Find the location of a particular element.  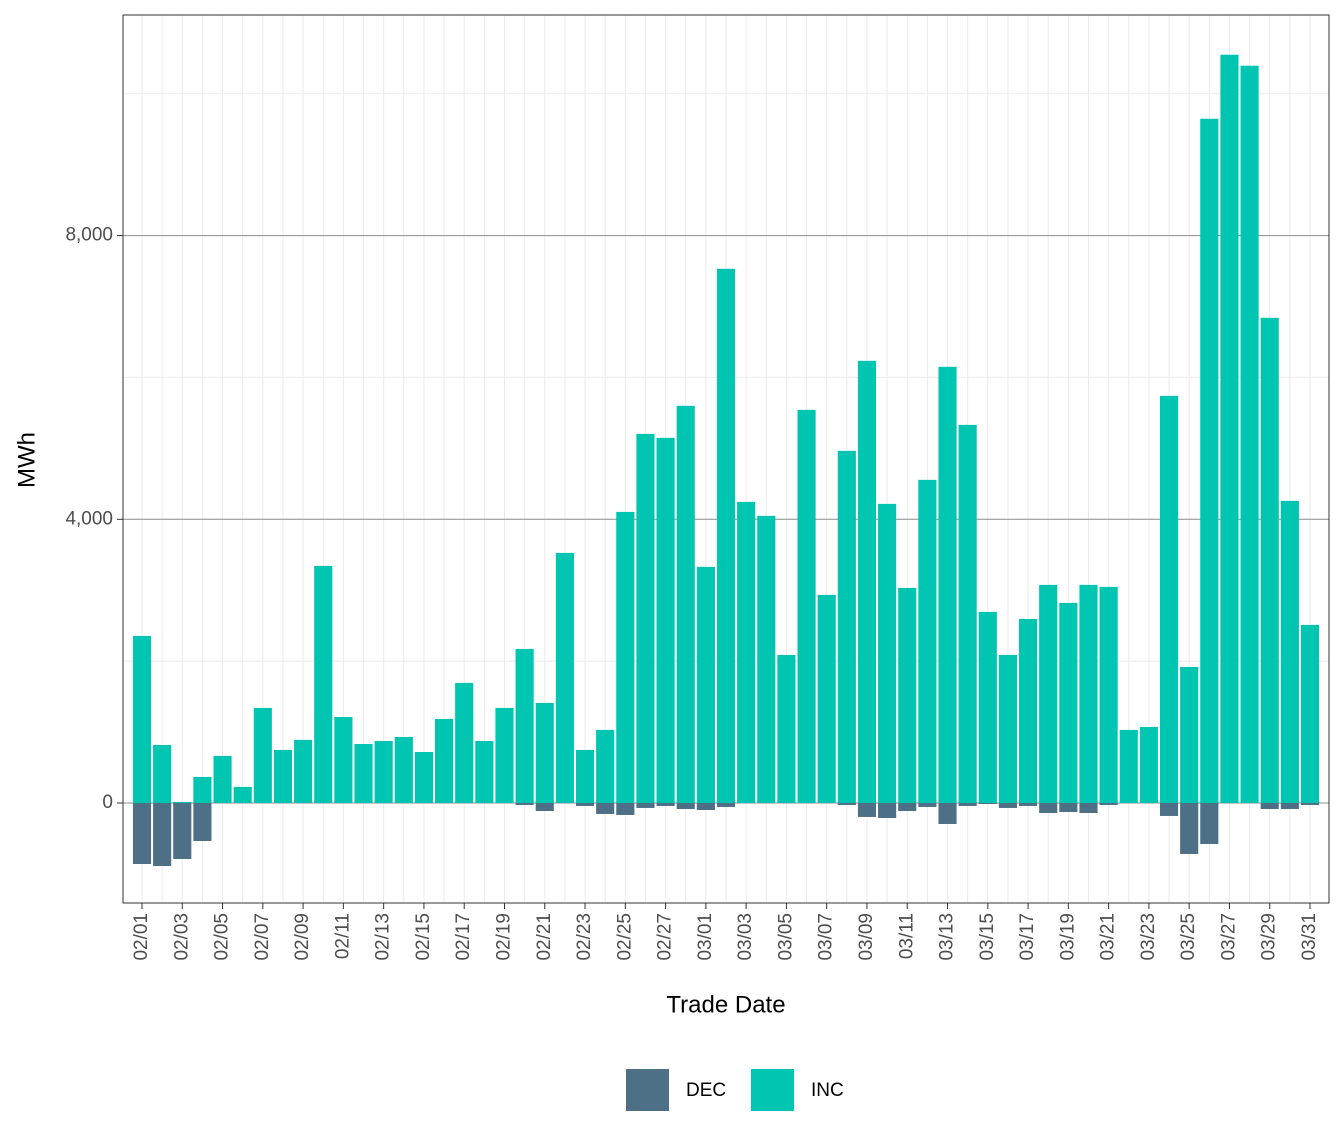

x-tick-label: 03/29 is located at coordinates (1269, 937).